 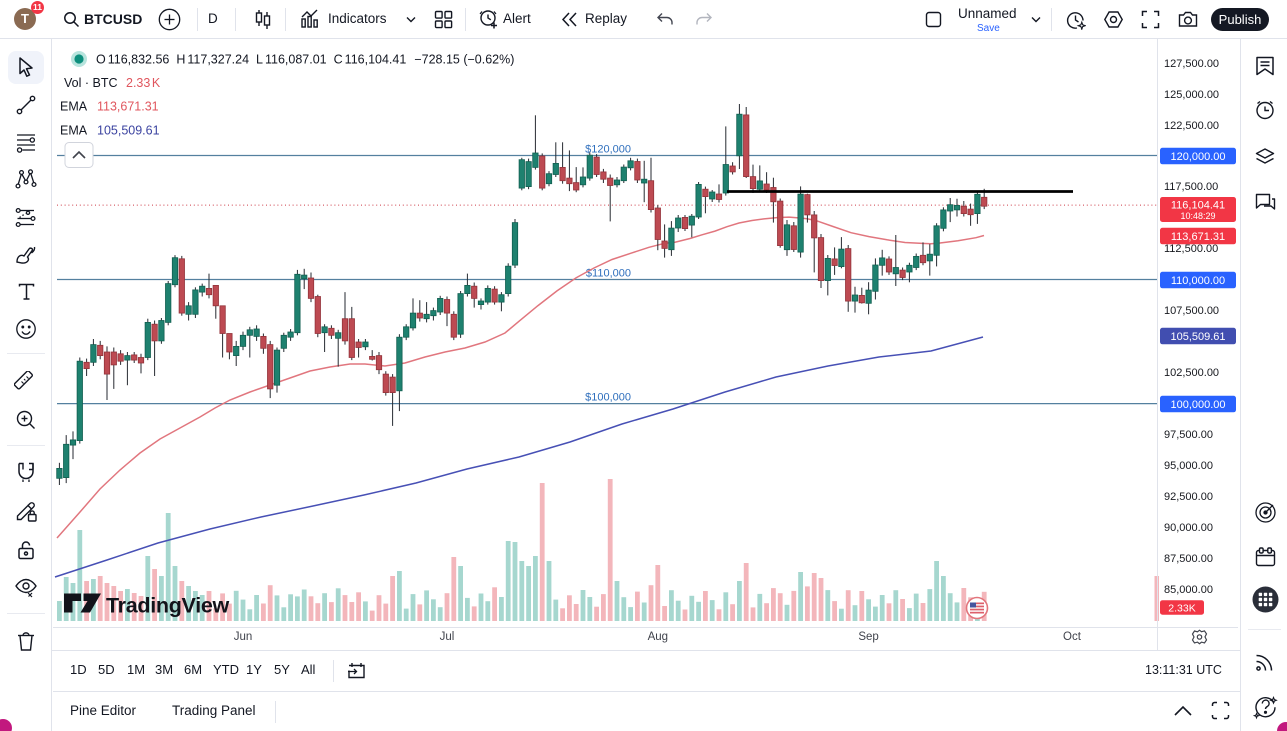 What do you see at coordinates (1188, 528) in the screenshot?
I see `svg-text: 90,000.00` at bounding box center [1188, 528].